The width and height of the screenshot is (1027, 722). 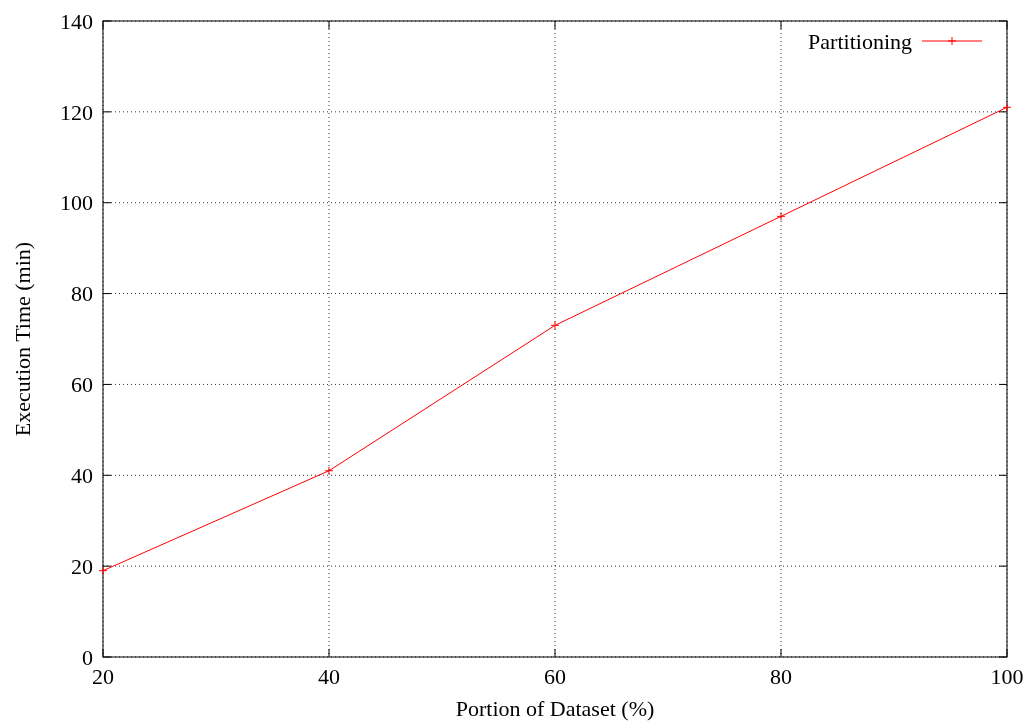 What do you see at coordinates (76, 203) in the screenshot?
I see `y-tick-label: 100` at bounding box center [76, 203].